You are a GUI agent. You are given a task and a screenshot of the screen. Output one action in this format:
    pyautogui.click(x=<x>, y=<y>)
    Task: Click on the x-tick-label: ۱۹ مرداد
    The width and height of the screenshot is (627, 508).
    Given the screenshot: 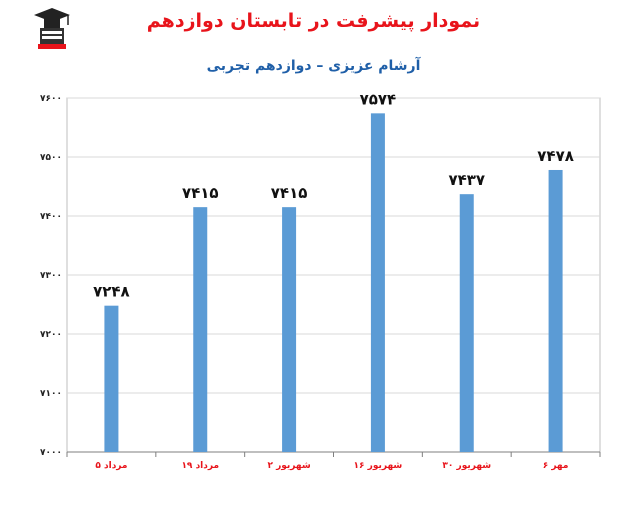 What is the action you would take?
    pyautogui.click(x=200, y=466)
    